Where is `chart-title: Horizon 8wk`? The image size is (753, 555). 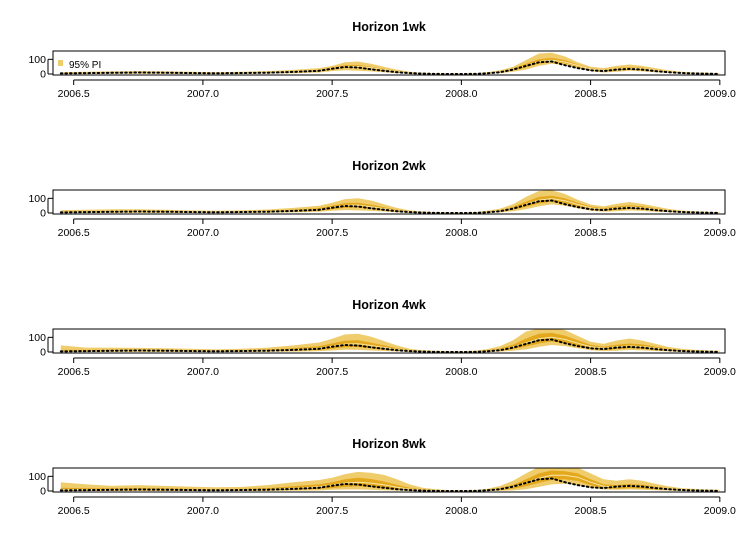 chart-title: Horizon 8wk is located at coordinates (389, 444).